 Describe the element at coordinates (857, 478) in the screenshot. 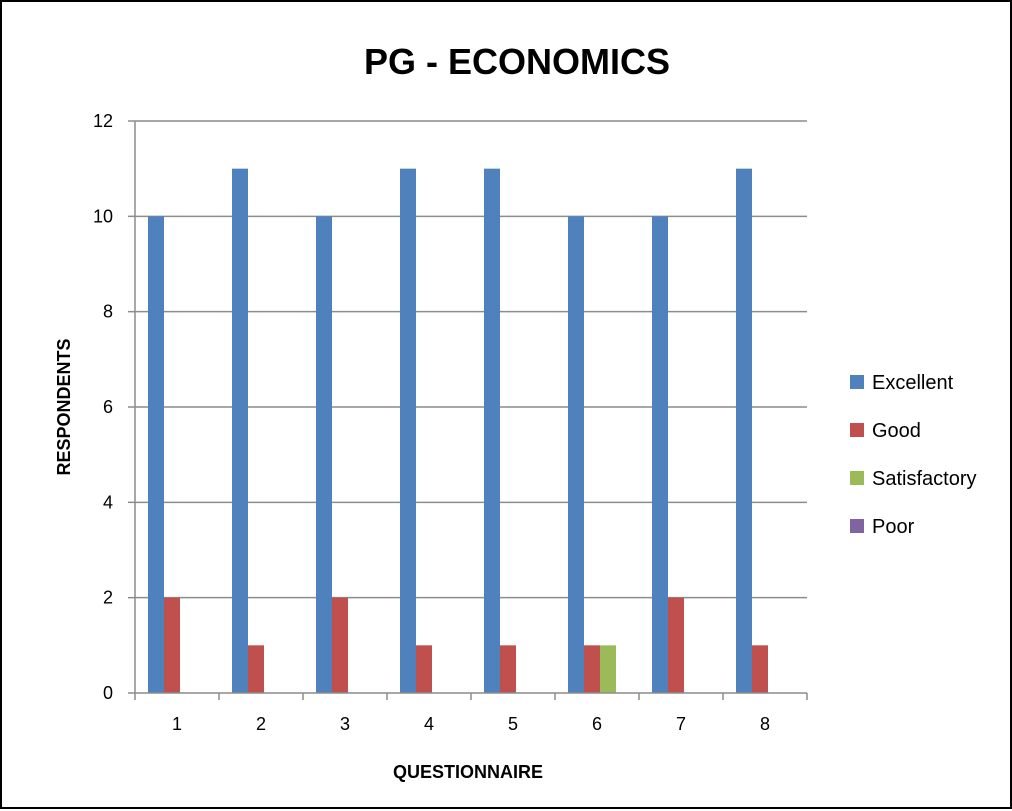

I see `legend-swatch-satisfactory` at that location.